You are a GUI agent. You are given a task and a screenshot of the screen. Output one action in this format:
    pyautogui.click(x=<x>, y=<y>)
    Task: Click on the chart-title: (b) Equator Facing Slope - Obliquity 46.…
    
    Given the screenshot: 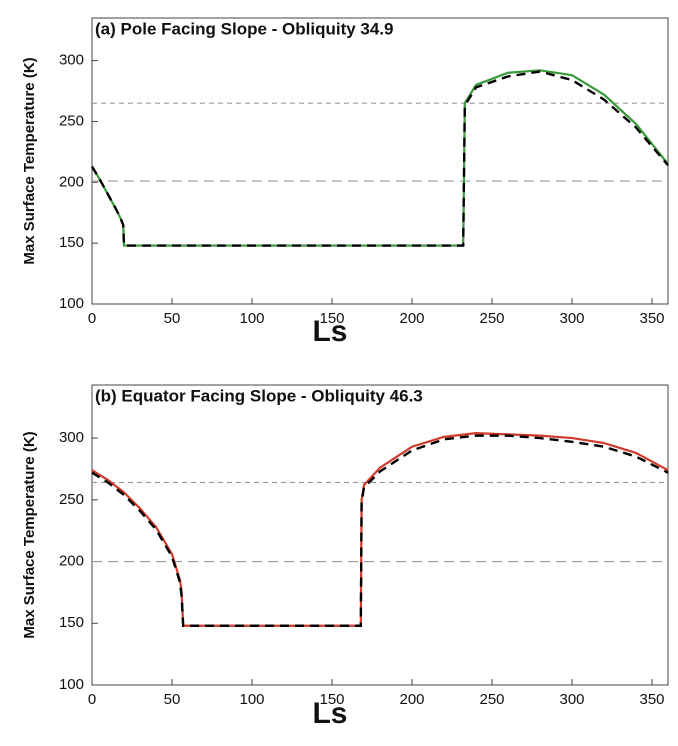 What is the action you would take?
    pyautogui.click(x=259, y=395)
    